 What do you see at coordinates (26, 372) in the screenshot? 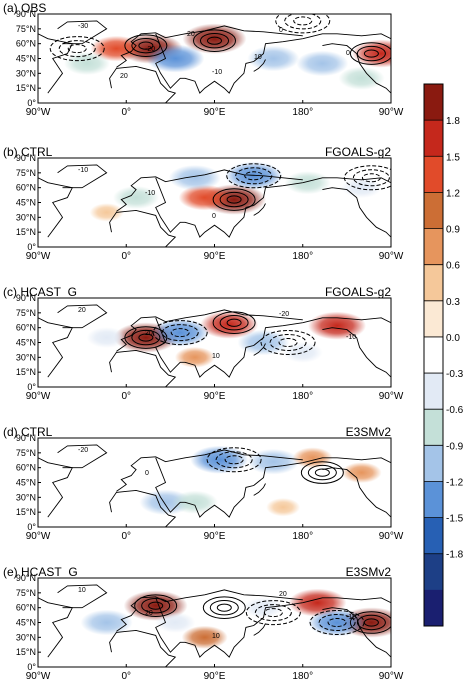
I see `y-tick-label: 15°N` at bounding box center [26, 372].